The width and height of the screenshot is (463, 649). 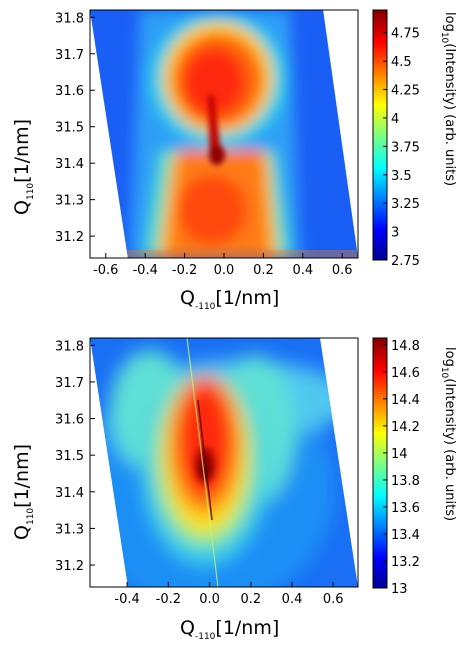 I want to click on colorbar-label-1: log10(Intensity) (arb. units), so click(x=448, y=99).